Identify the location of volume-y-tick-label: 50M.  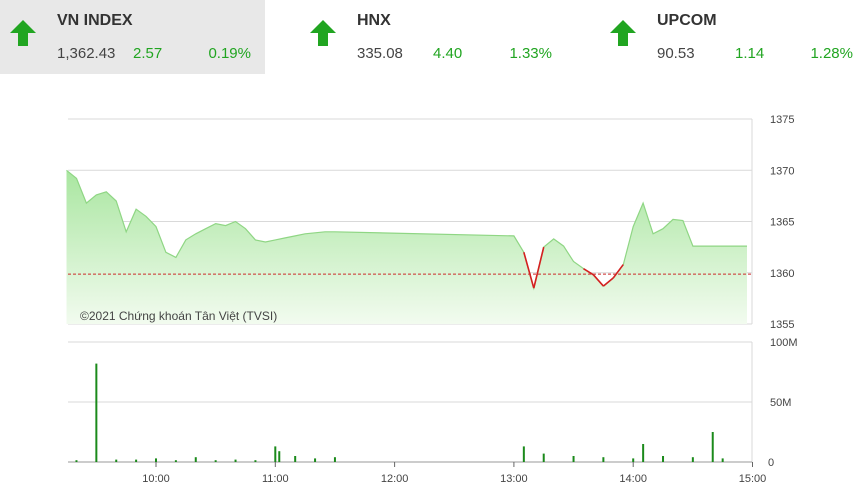
(780, 403).